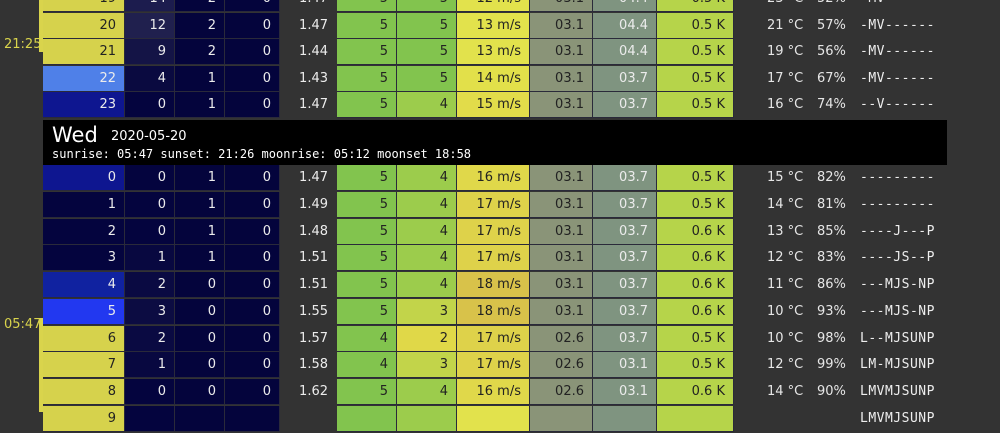  I want to click on humidity: 82%, so click(831, 177).